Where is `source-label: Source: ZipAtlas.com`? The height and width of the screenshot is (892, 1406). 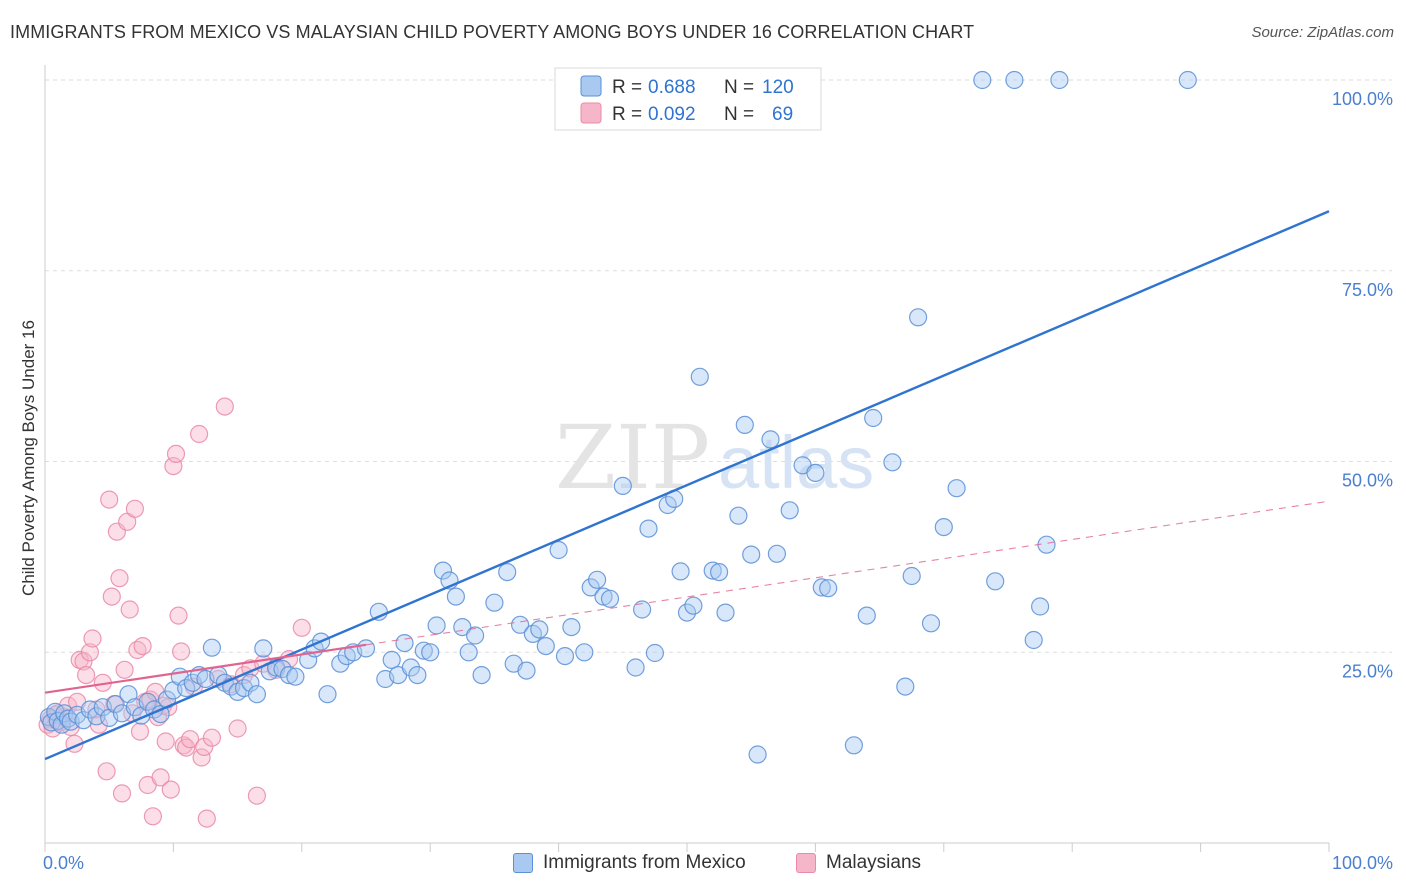
source-label: Source: ZipAtlas.com is located at coordinates (1322, 32).